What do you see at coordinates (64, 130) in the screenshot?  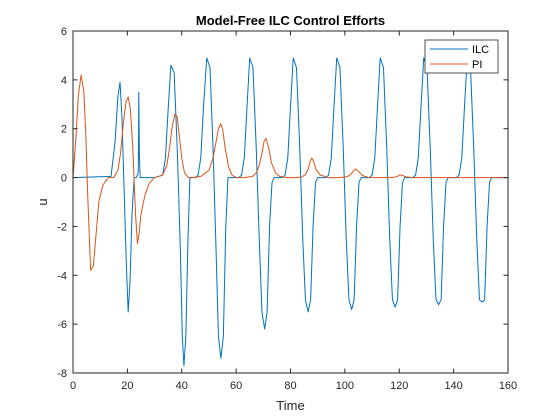 I see `y-tick-label: 2` at bounding box center [64, 130].